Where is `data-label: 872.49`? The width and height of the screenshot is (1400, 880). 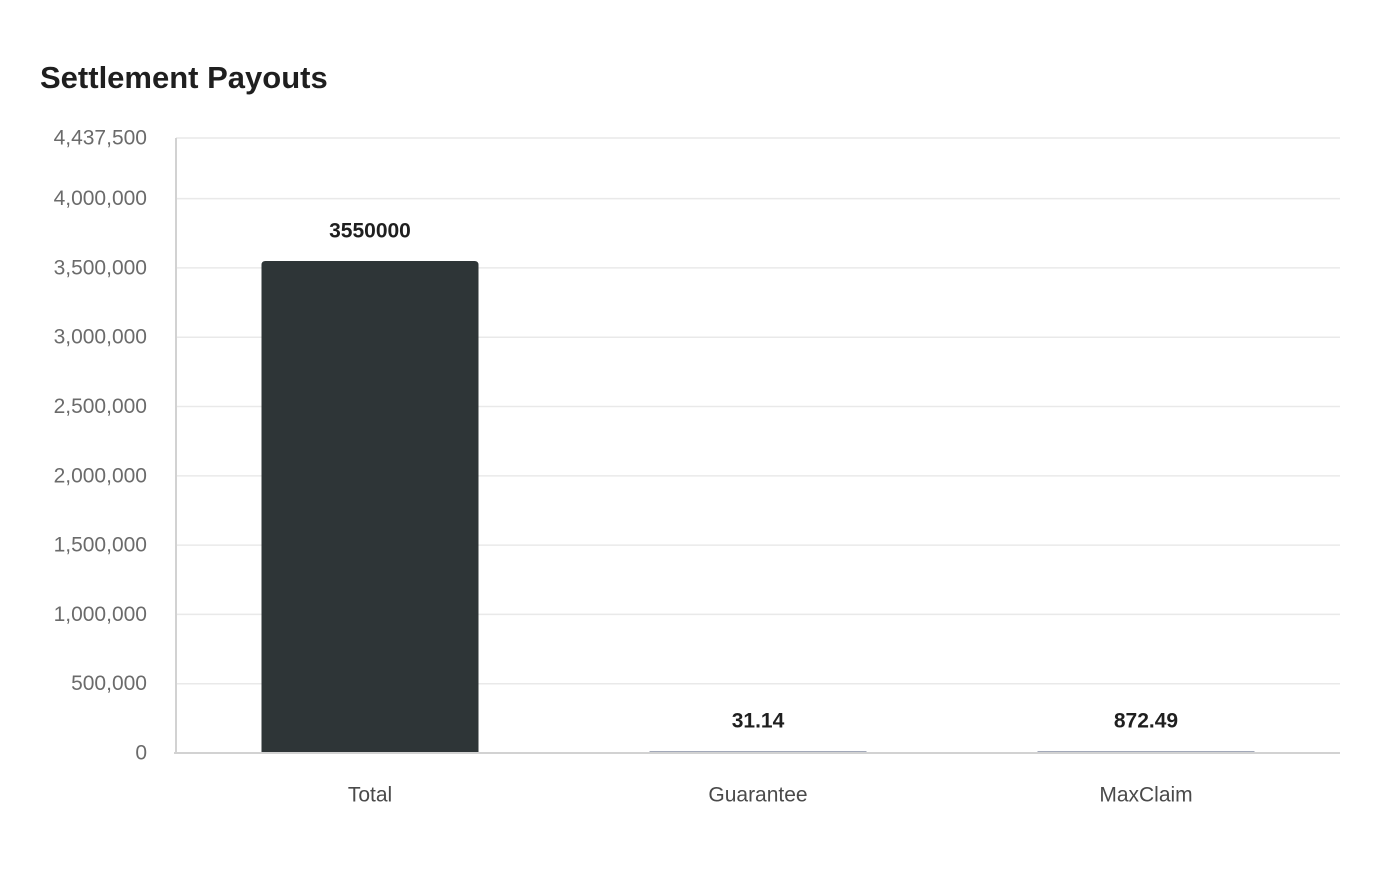
data-label: 872.49 is located at coordinates (1146, 721).